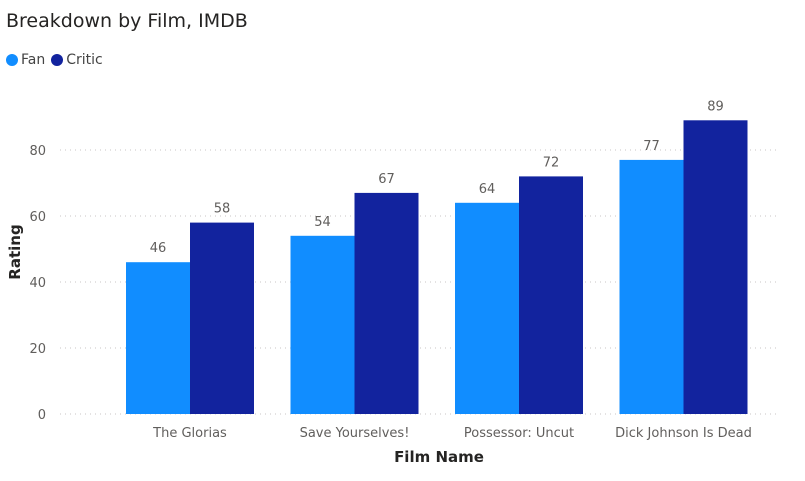 This screenshot has width=805, height=481. Describe the element at coordinates (158, 248) in the screenshot. I see `data-label: 46` at that location.